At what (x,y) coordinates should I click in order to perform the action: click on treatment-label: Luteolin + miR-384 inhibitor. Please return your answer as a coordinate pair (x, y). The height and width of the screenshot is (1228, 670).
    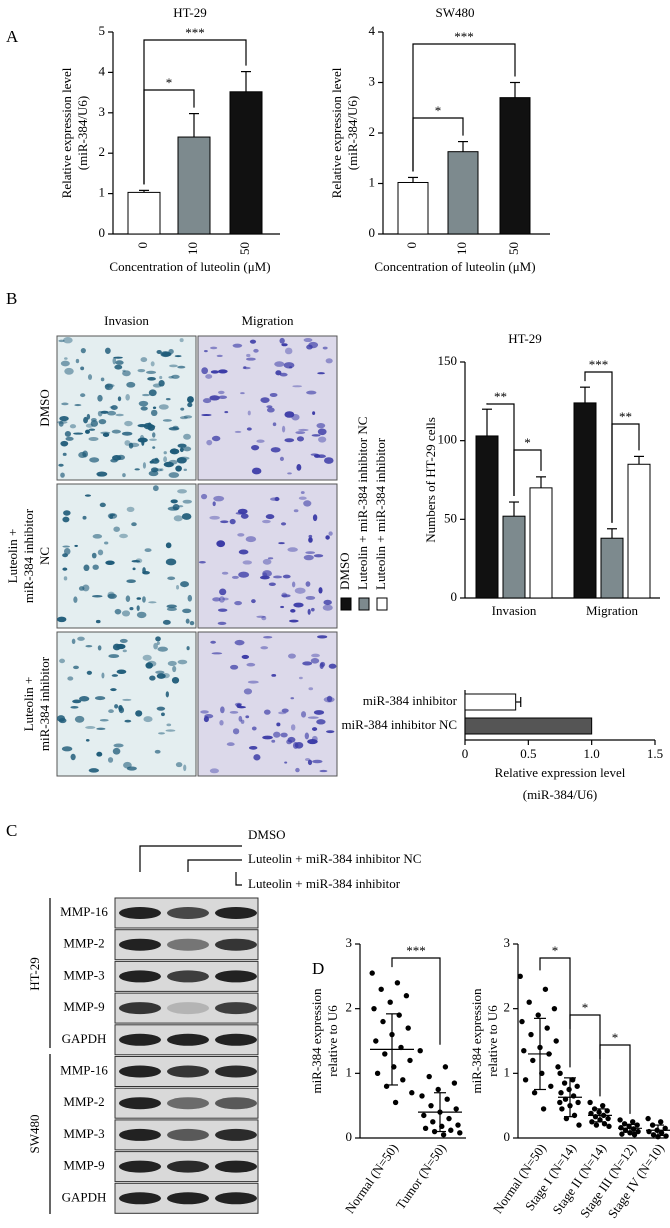
    Looking at the image, I should click on (324, 883).